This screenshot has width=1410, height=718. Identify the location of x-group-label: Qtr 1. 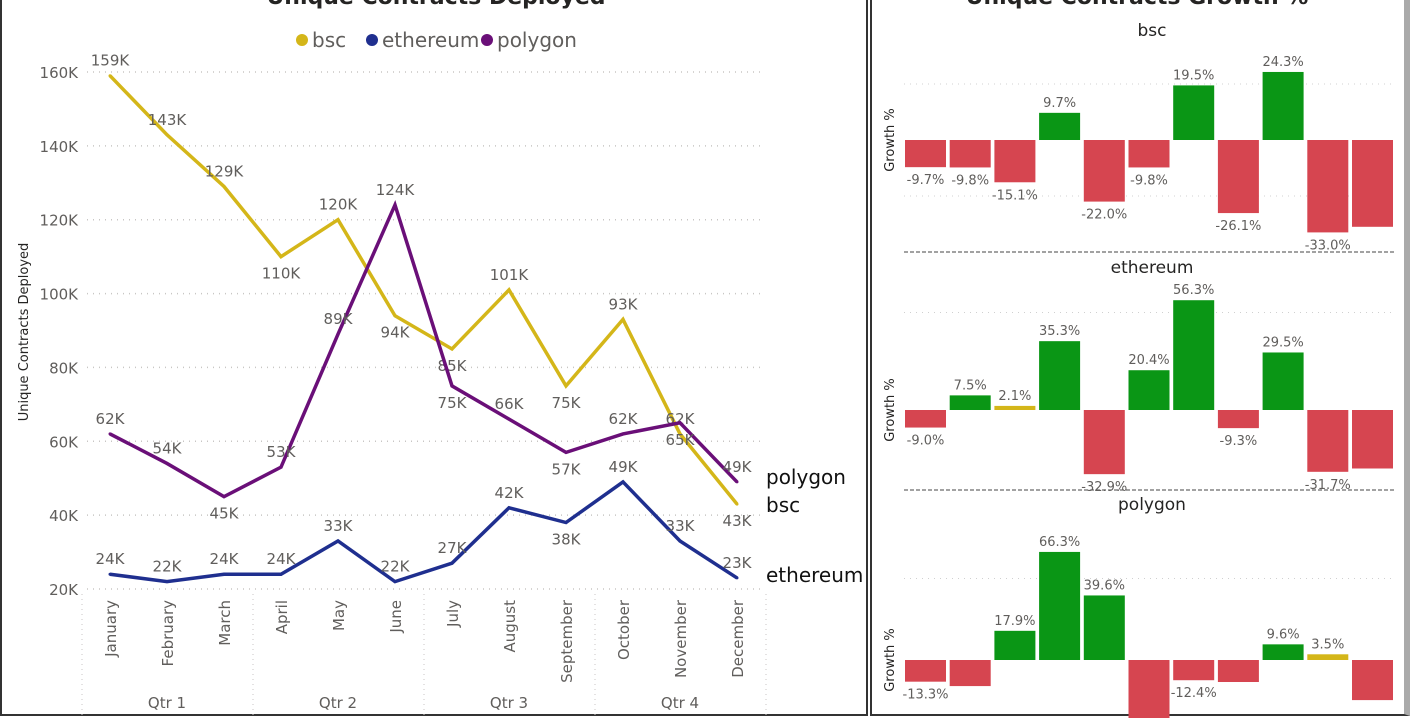
(167, 703).